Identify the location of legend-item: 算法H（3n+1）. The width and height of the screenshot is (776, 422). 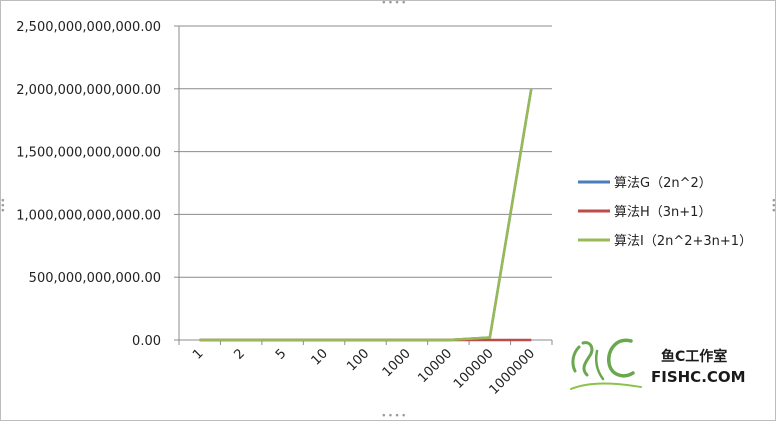
(644, 212).